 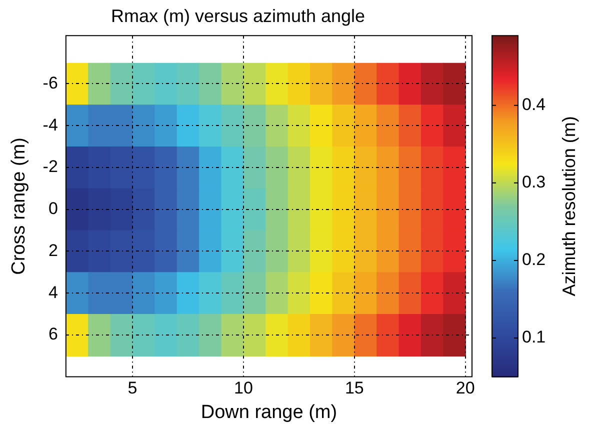 I want to click on y-tick-label: -4, so click(x=50, y=124).